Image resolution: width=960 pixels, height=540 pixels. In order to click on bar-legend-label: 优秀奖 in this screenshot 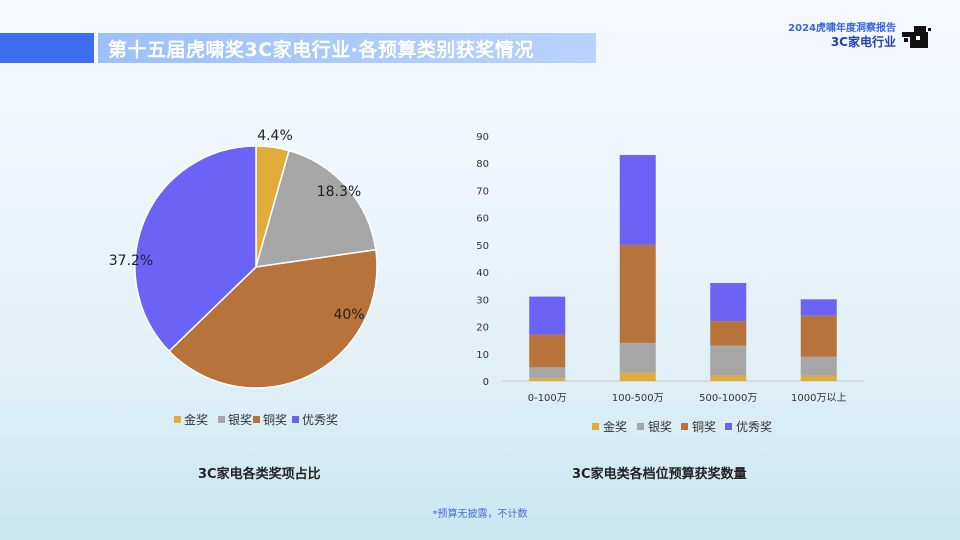, I will do `click(754, 427)`.